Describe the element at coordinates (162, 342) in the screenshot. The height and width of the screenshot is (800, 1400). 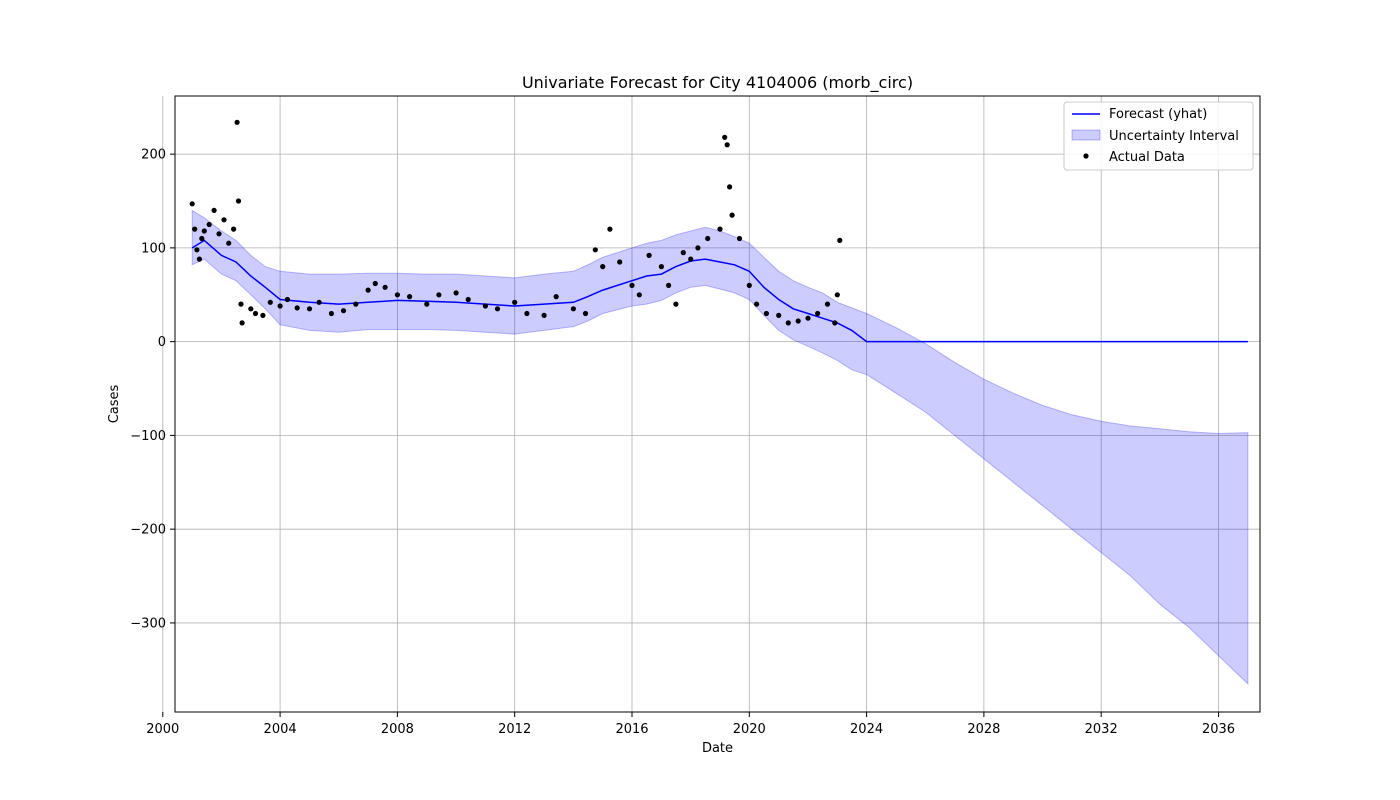
I see `y-tick-label: 0` at that location.